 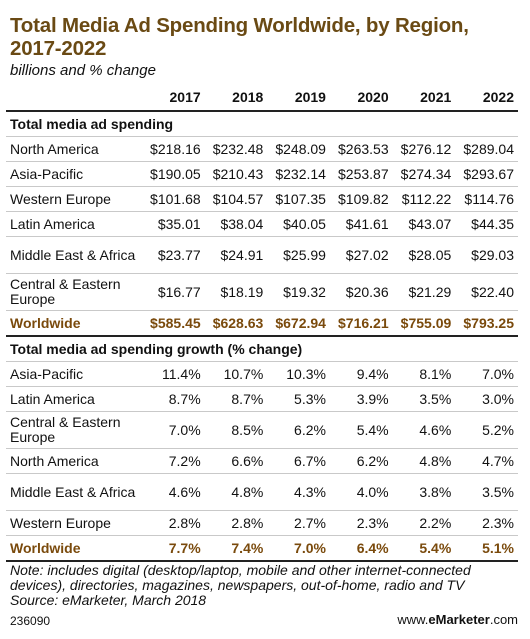 What do you see at coordinates (298, 292) in the screenshot?
I see `cell-value: $19.32` at bounding box center [298, 292].